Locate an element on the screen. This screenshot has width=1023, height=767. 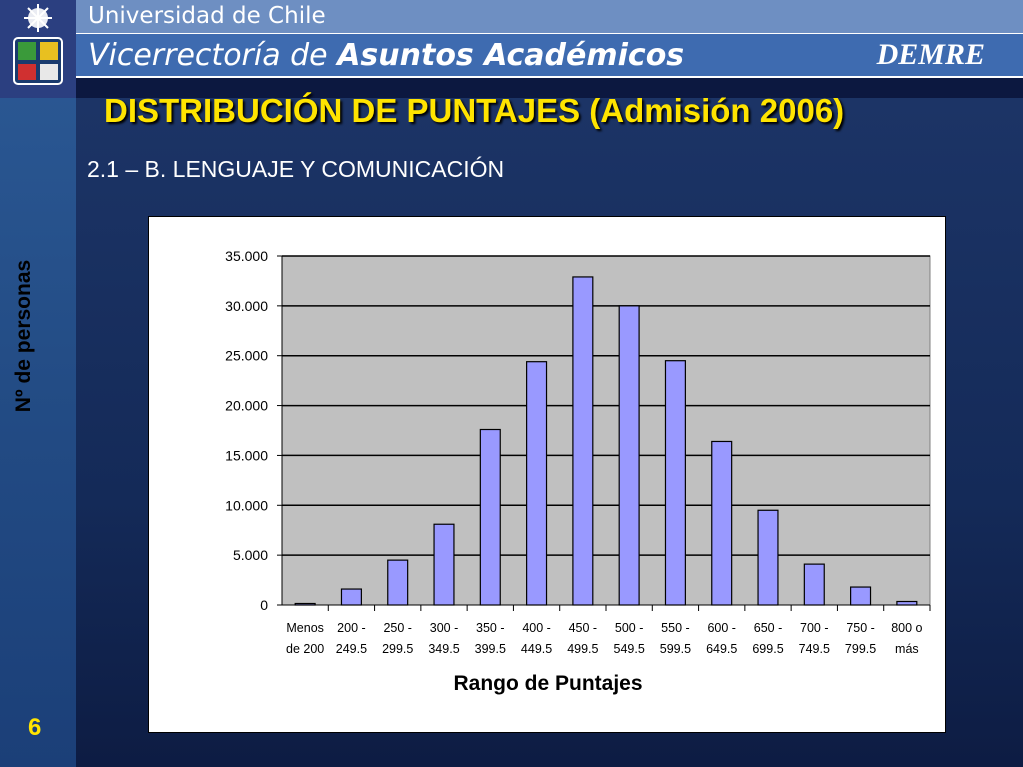
header-divider is located at coordinates (549, 33).